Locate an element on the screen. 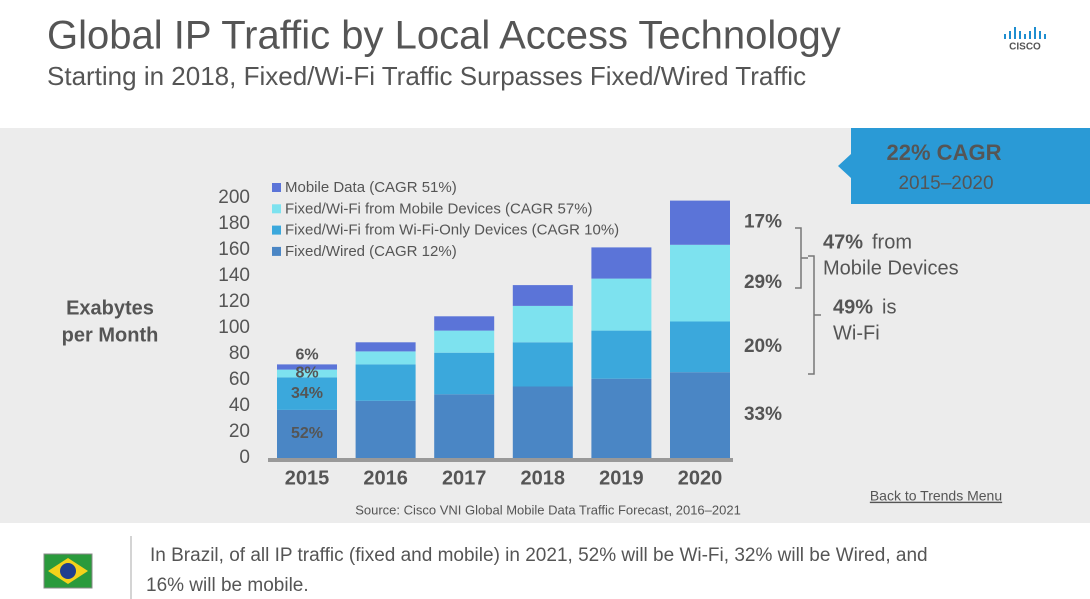 The image size is (1090, 599). y-axis-label: Exabytes is located at coordinates (110, 308).